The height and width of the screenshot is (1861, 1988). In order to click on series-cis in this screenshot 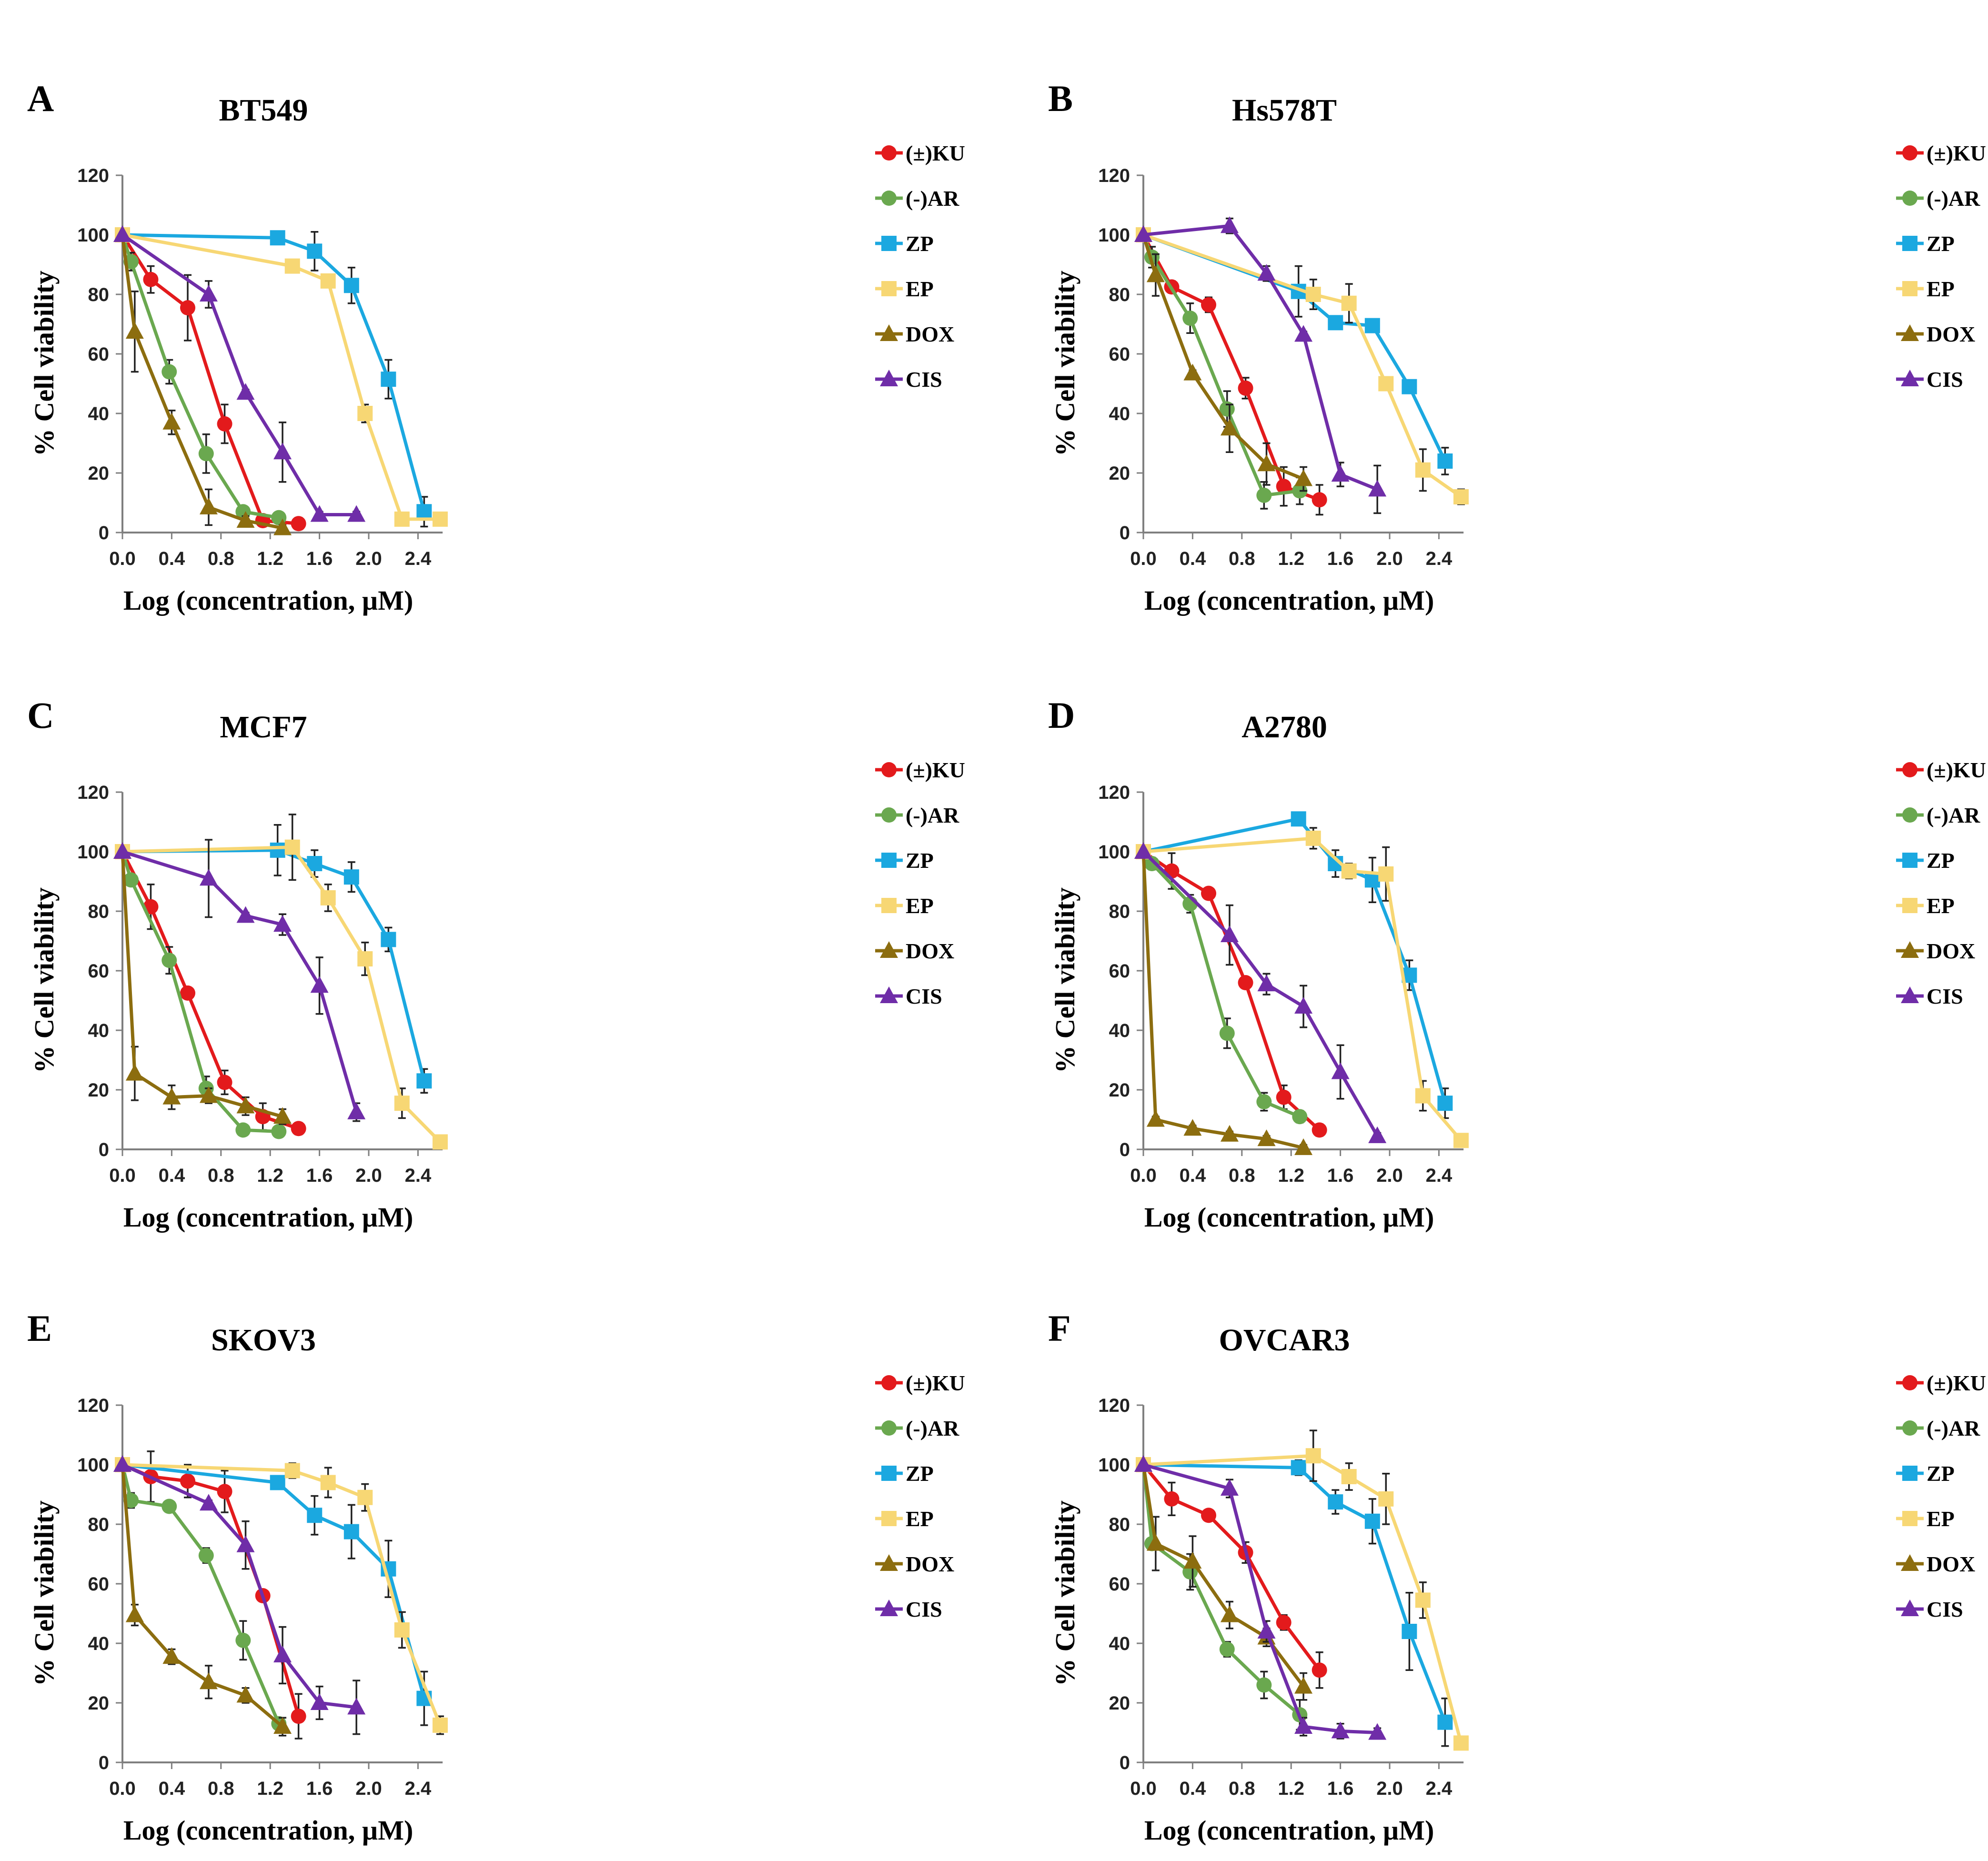, I will do `click(240, 980)`.